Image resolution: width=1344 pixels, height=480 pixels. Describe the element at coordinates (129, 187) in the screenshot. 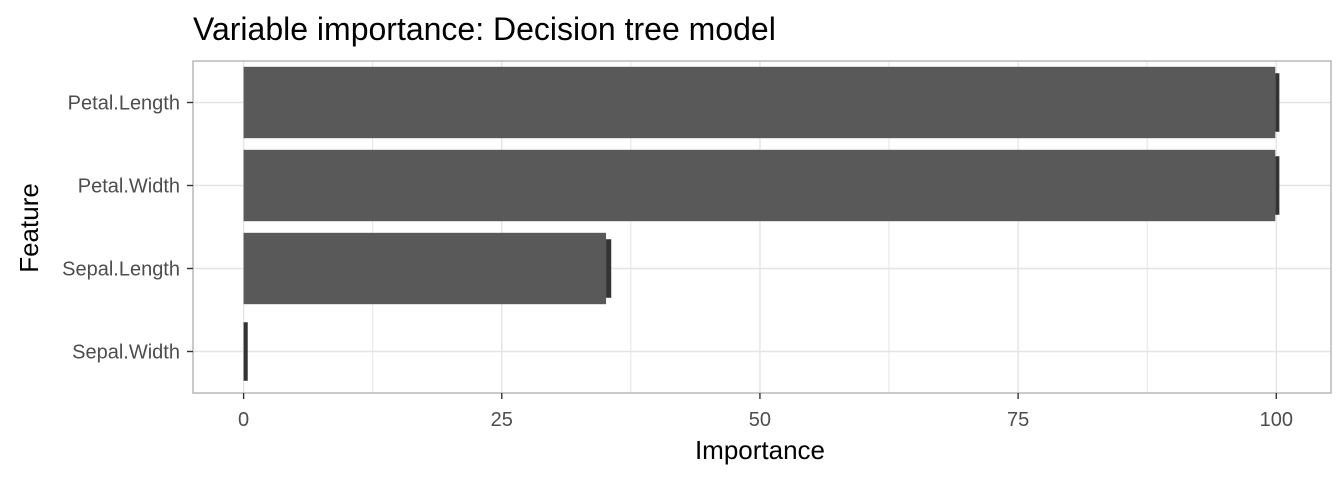

I see `y-tick-label: Petal.Width` at that location.